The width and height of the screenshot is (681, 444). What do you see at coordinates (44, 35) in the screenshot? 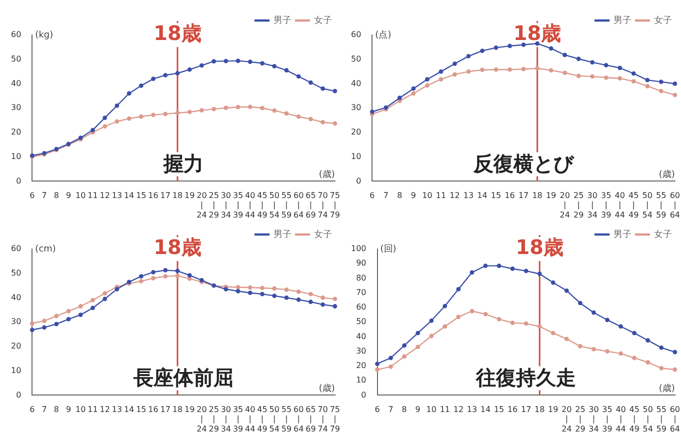
I see `y-axis-title: (kg)` at bounding box center [44, 35].